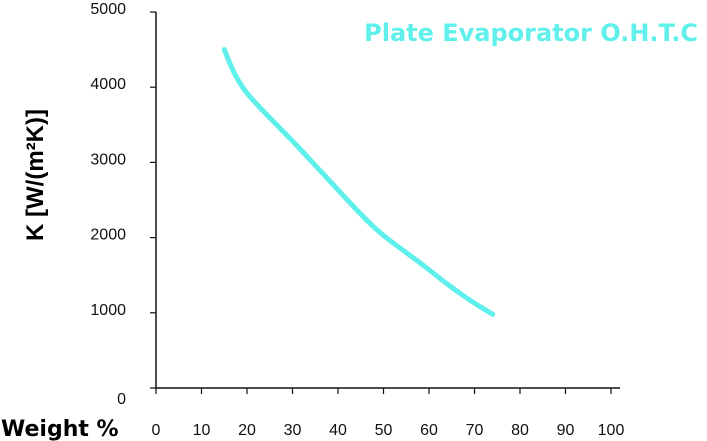 The image size is (707, 441). Describe the element at coordinates (108, 310) in the screenshot. I see `y-tick-label: 1000` at that location.